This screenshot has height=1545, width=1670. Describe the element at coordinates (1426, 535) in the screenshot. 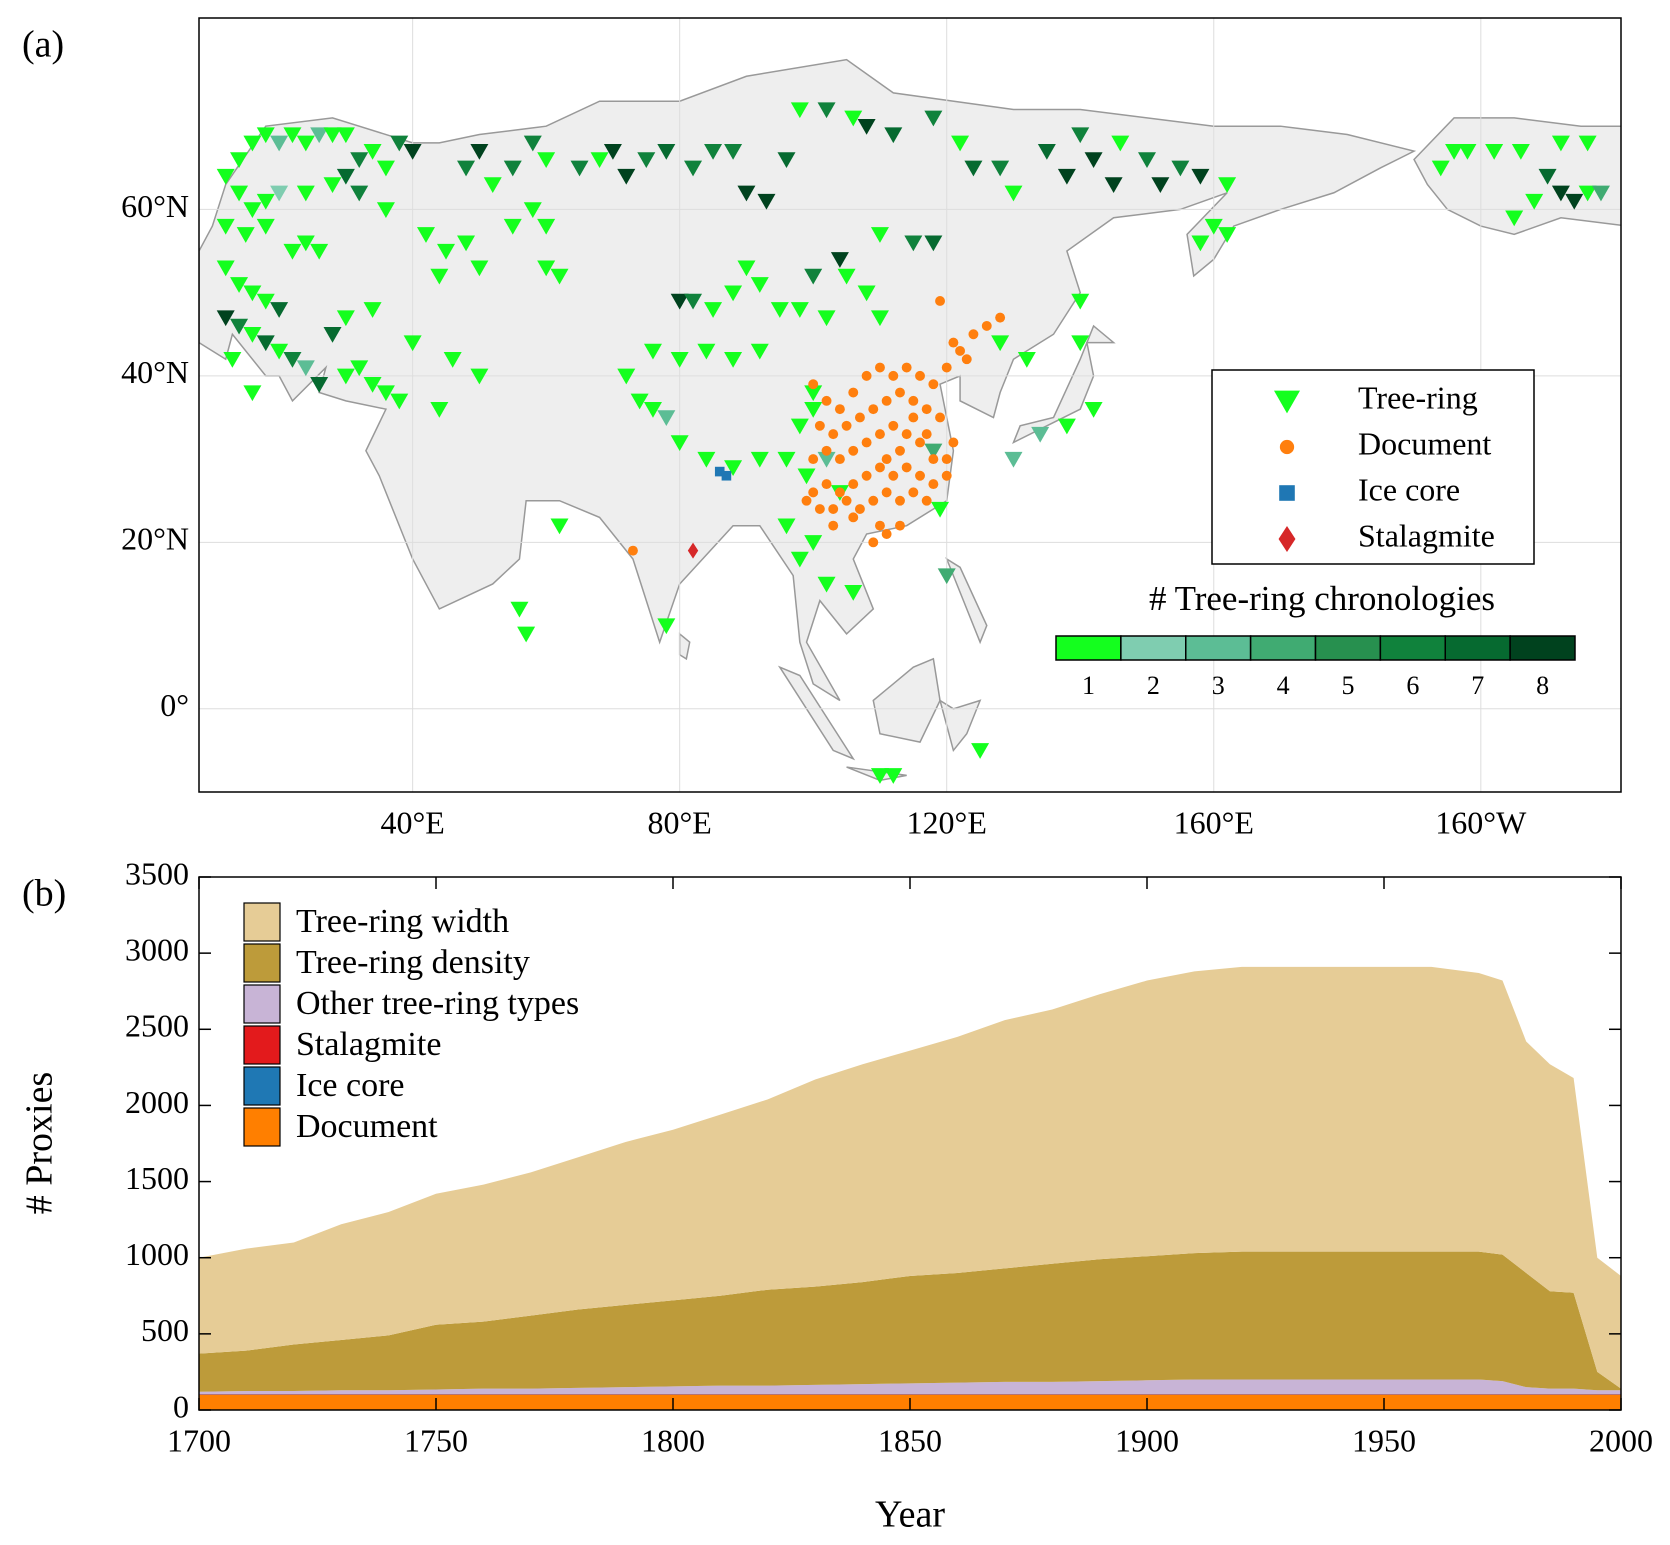

I see `legend-label: Stalagmite` at that location.